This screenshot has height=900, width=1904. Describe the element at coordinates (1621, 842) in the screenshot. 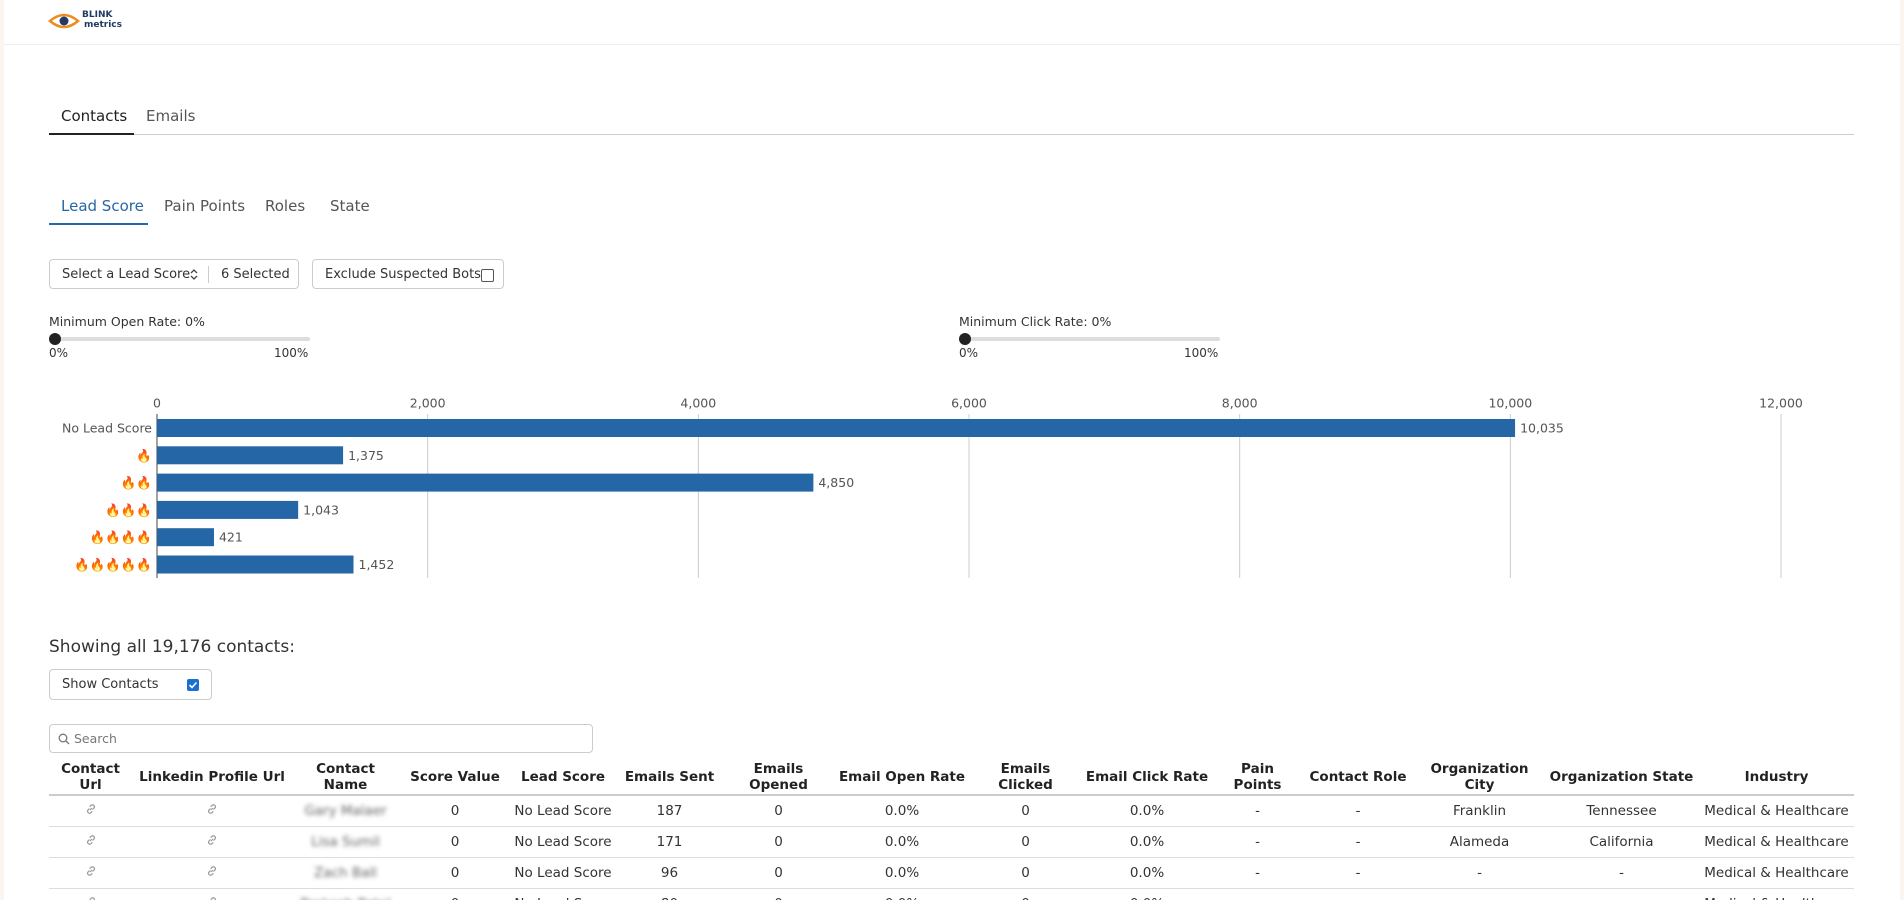

I see `table-cell: California` at that location.